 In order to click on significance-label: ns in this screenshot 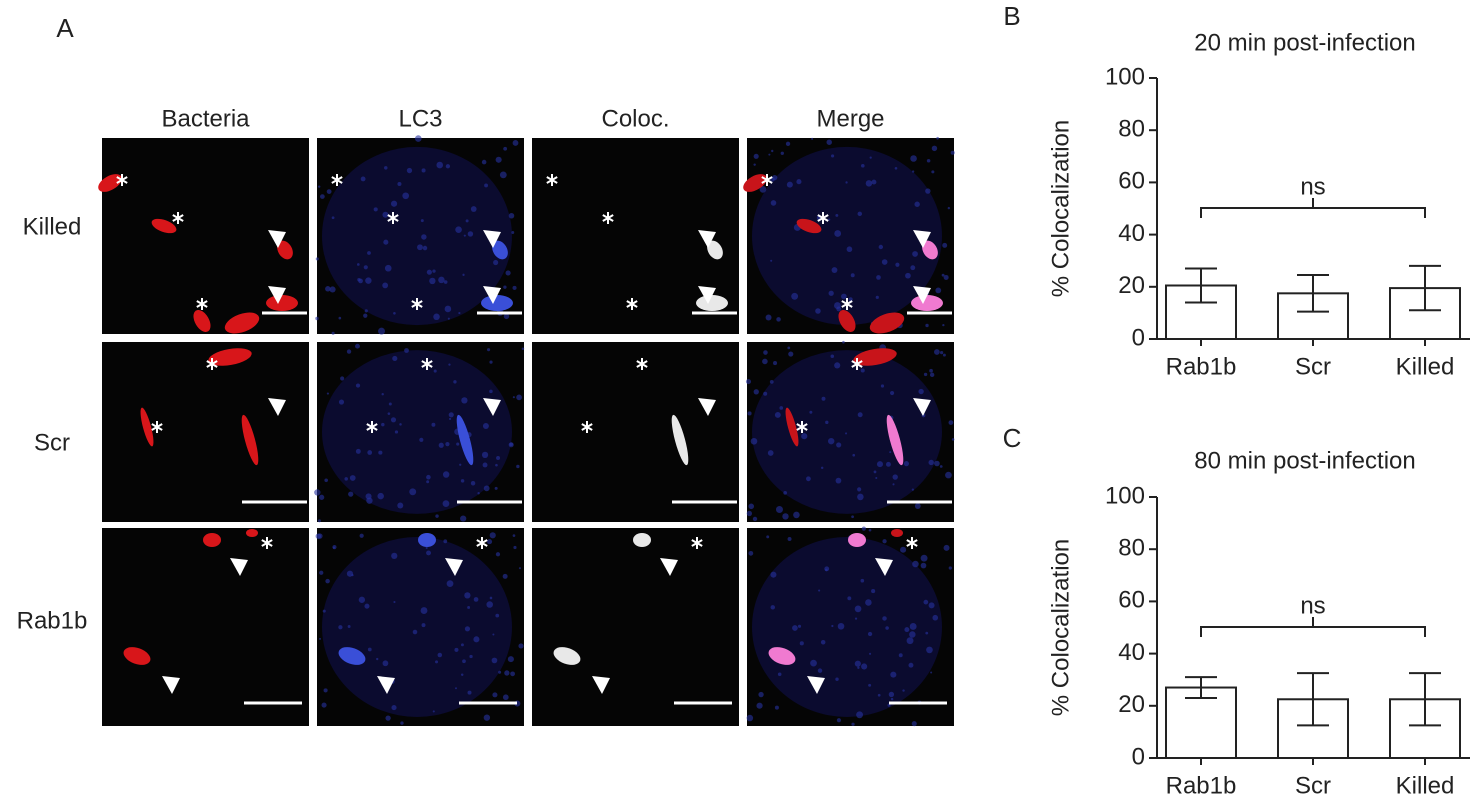, I will do `click(1312, 186)`.